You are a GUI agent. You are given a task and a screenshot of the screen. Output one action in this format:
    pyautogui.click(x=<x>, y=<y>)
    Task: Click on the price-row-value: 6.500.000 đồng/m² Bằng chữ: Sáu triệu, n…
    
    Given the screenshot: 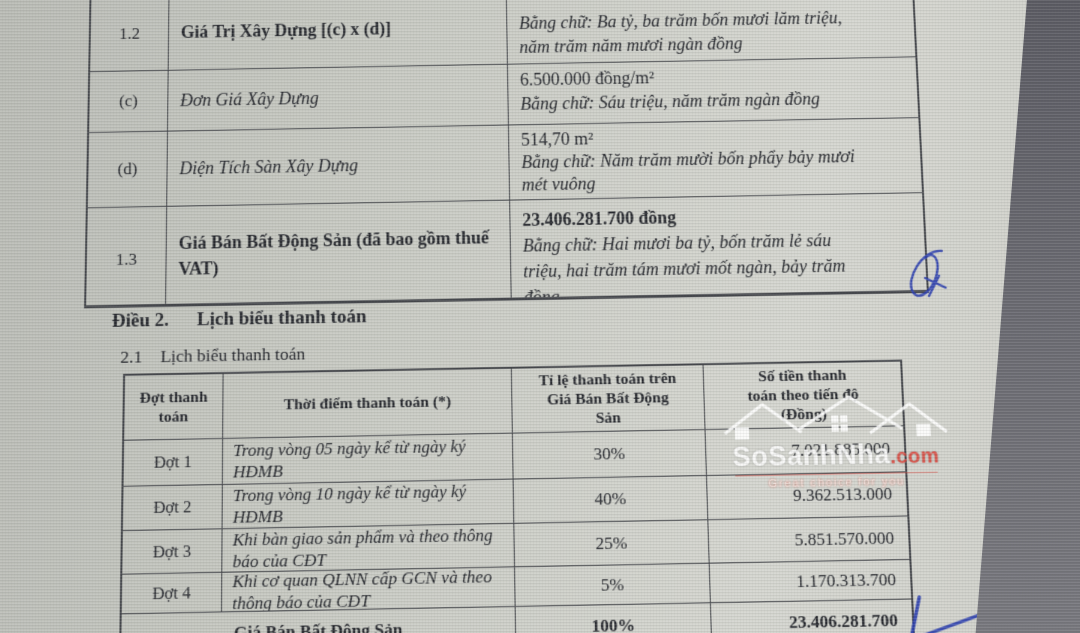 What is the action you would take?
    pyautogui.click(x=713, y=91)
    